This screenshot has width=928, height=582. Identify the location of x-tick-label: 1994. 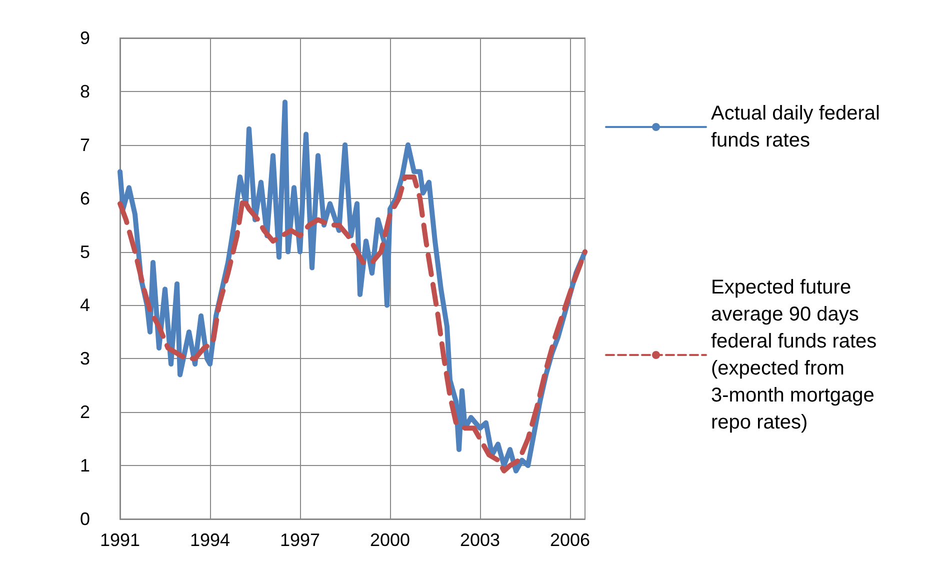
(210, 540).